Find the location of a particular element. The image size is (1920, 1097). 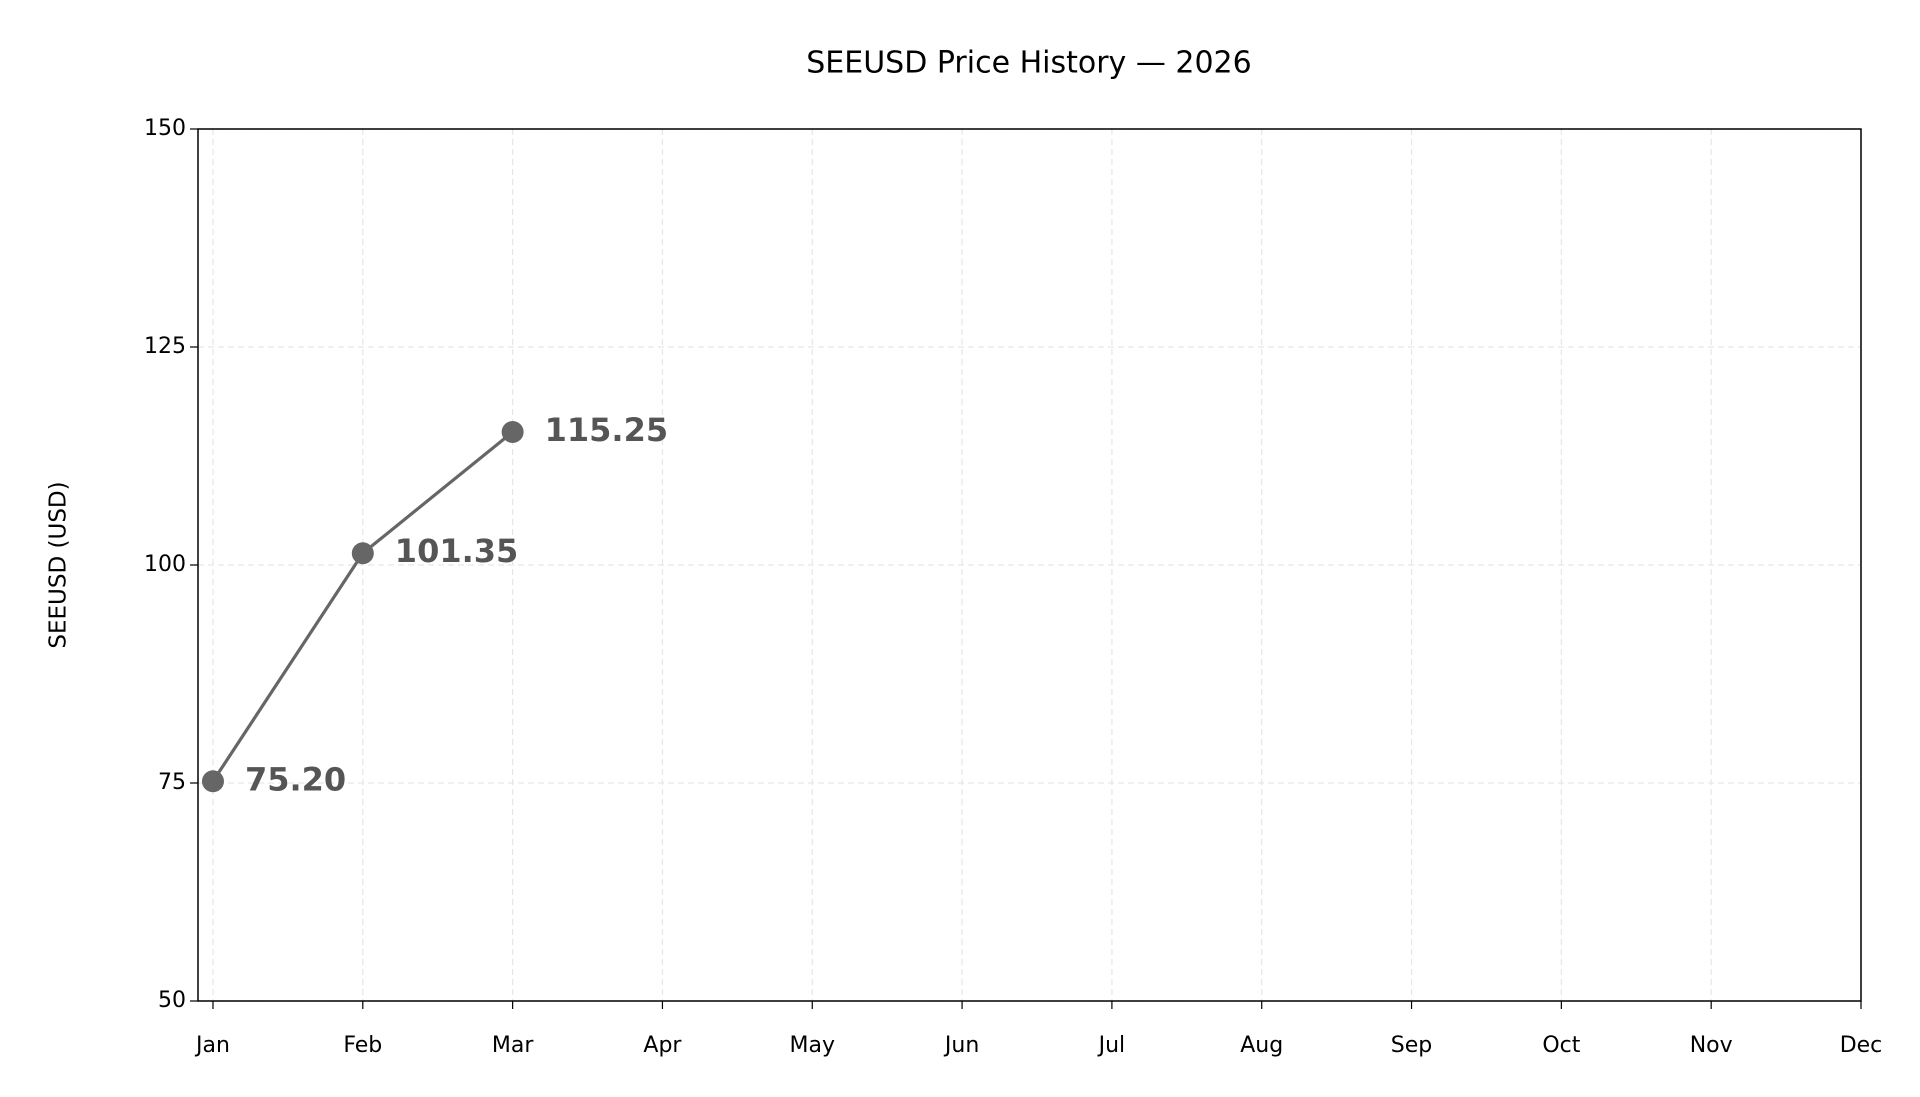

x-tick-label: Jun is located at coordinates (961, 1045).